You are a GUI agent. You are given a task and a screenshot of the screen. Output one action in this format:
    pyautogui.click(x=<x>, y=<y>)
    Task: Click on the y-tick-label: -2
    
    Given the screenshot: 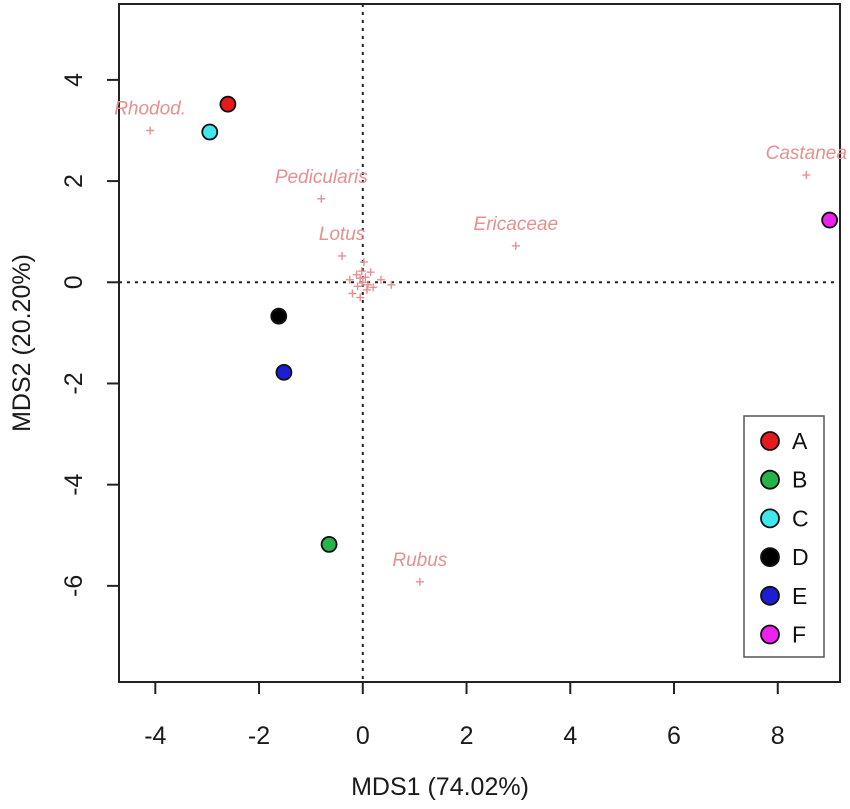 What is the action you would take?
    pyautogui.click(x=74, y=383)
    